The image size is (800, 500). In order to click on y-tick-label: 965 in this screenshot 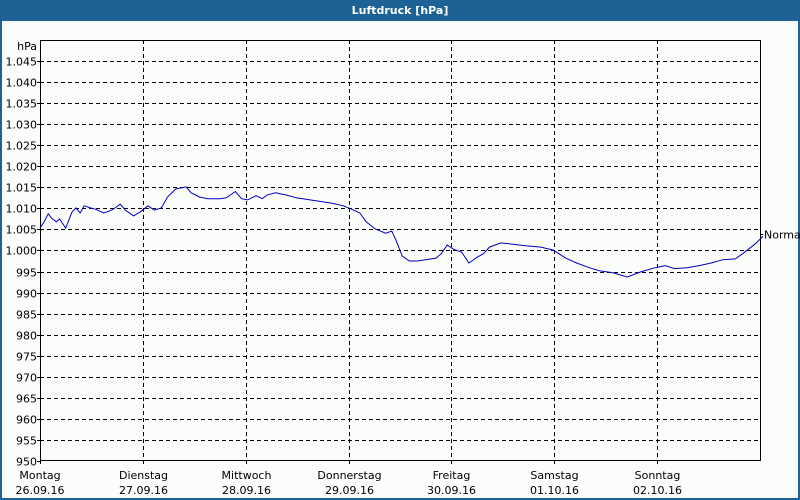, I will do `click(26, 399)`.